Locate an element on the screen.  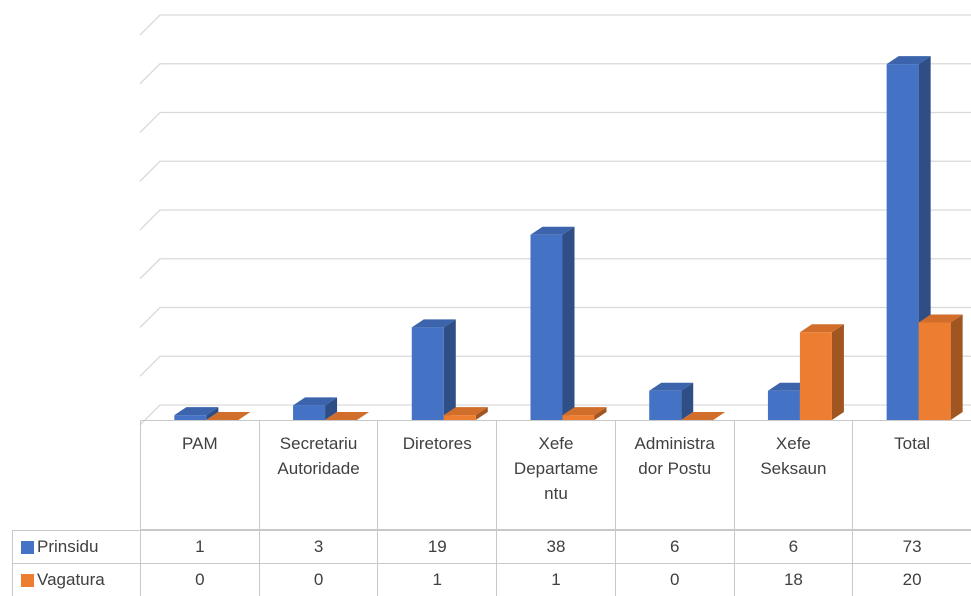
category-cell: Administrador Postu is located at coordinates (674, 475).